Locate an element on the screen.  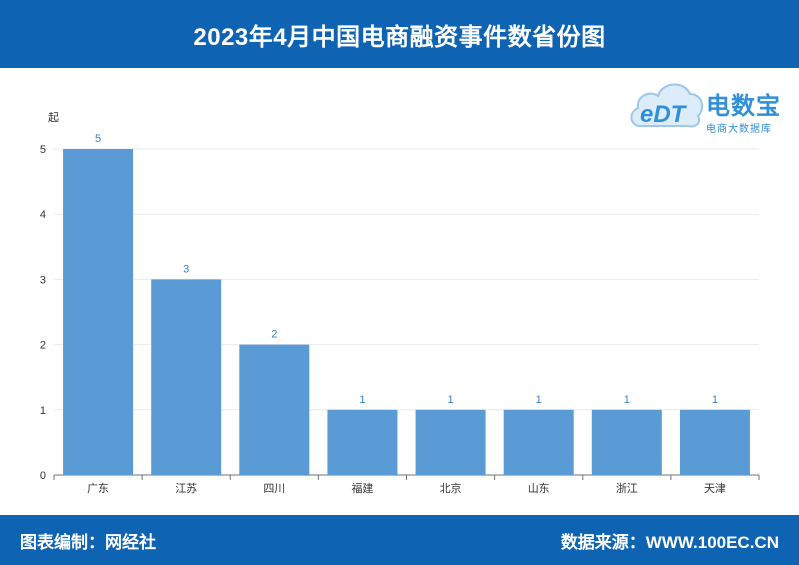
cloud-logo-icon: eDT is located at coordinates (667, 105).